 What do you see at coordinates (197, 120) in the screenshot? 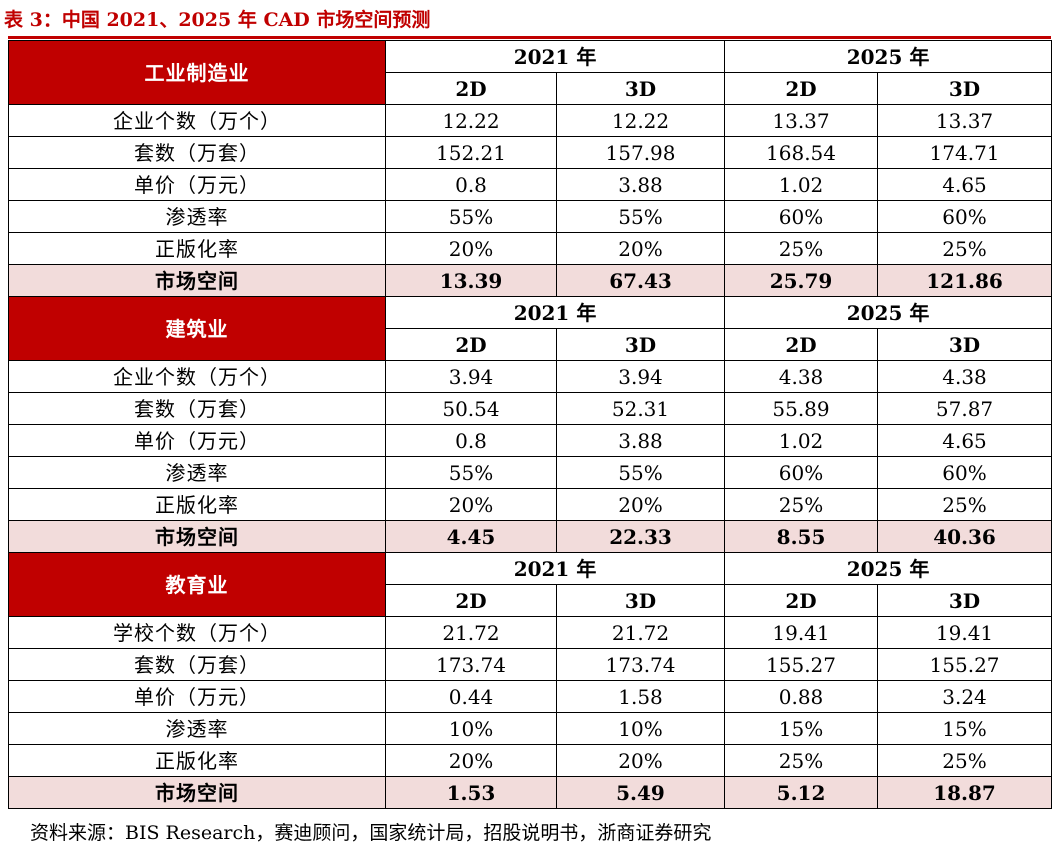
I see `row-label-cell: 企业个数（万个）` at bounding box center [197, 120].